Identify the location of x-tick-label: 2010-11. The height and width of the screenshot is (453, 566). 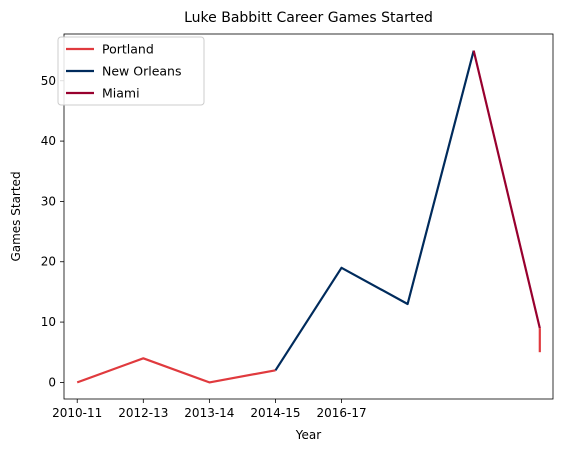
(77, 413).